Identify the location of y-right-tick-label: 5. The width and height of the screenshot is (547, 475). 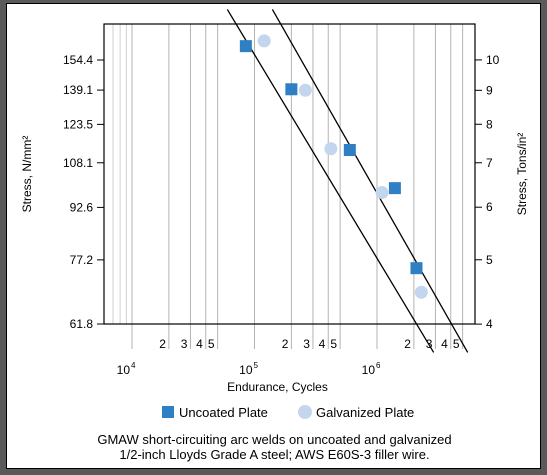
(489, 260).